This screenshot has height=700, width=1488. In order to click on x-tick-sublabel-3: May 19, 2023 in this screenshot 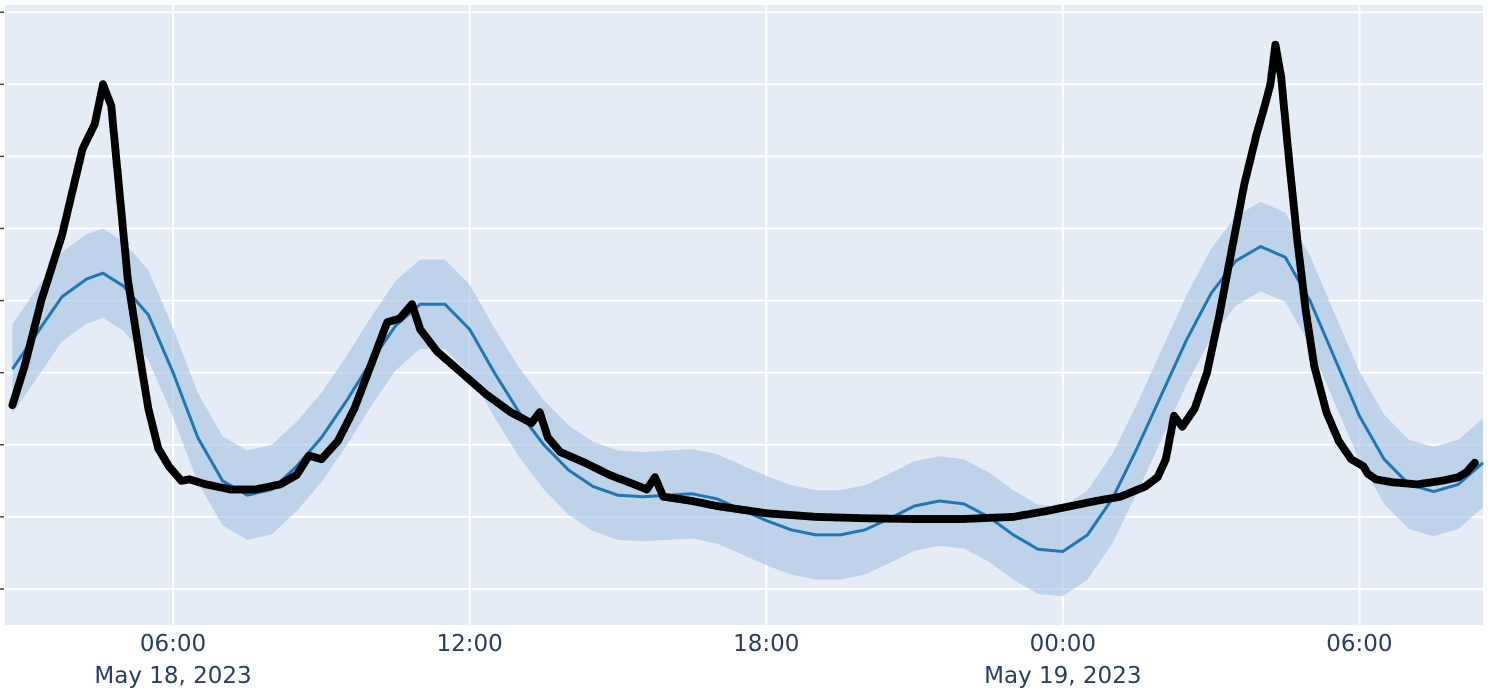, I will do `click(1062, 676)`.